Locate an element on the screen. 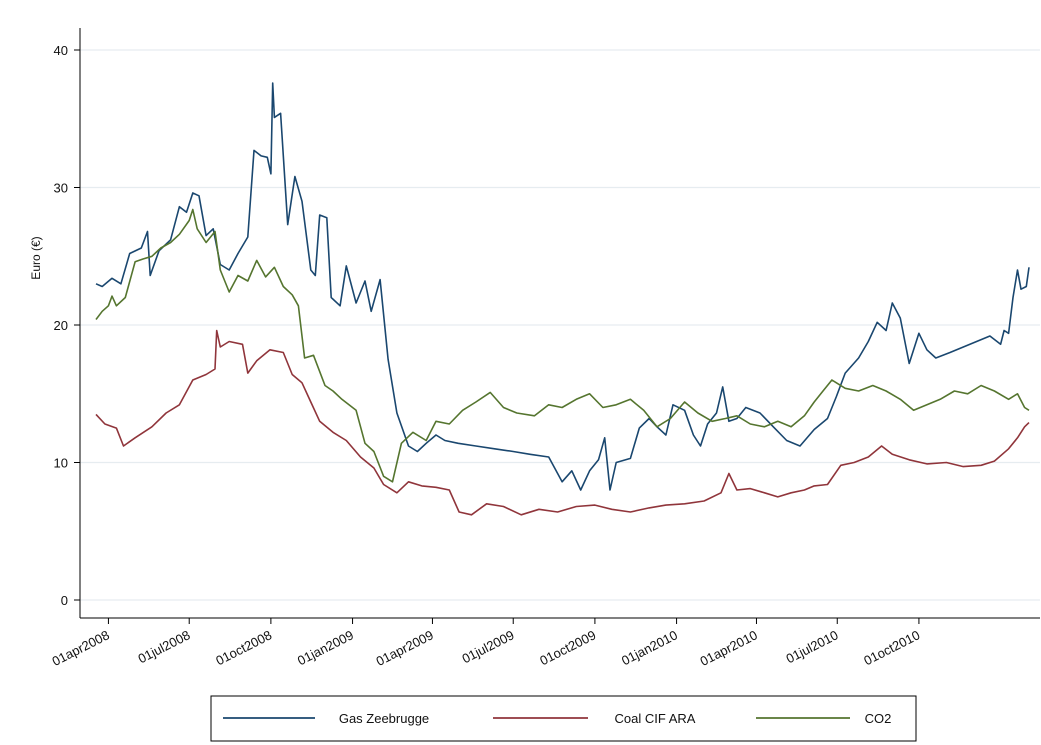 The height and width of the screenshot is (745, 1041). x-tick-label-01jul2008: 01jul2008 is located at coordinates (164, 646).